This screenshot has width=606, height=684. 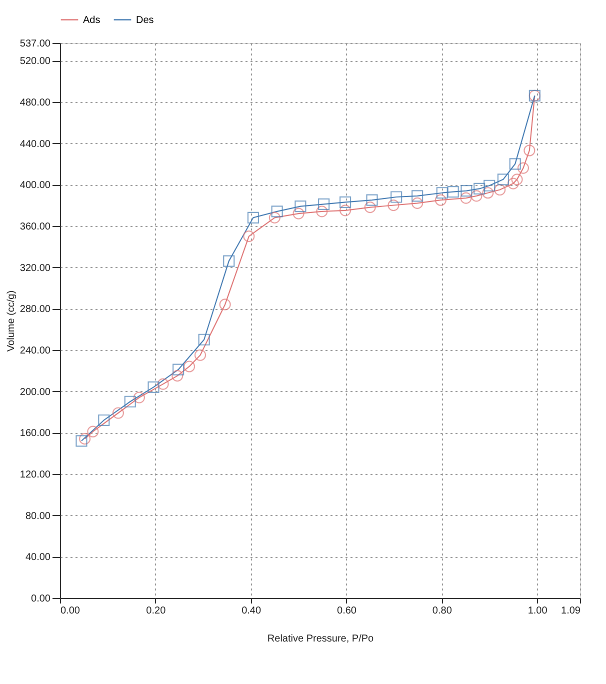 What do you see at coordinates (35, 102) in the screenshot?
I see `y-tick-label: 480.00` at bounding box center [35, 102].